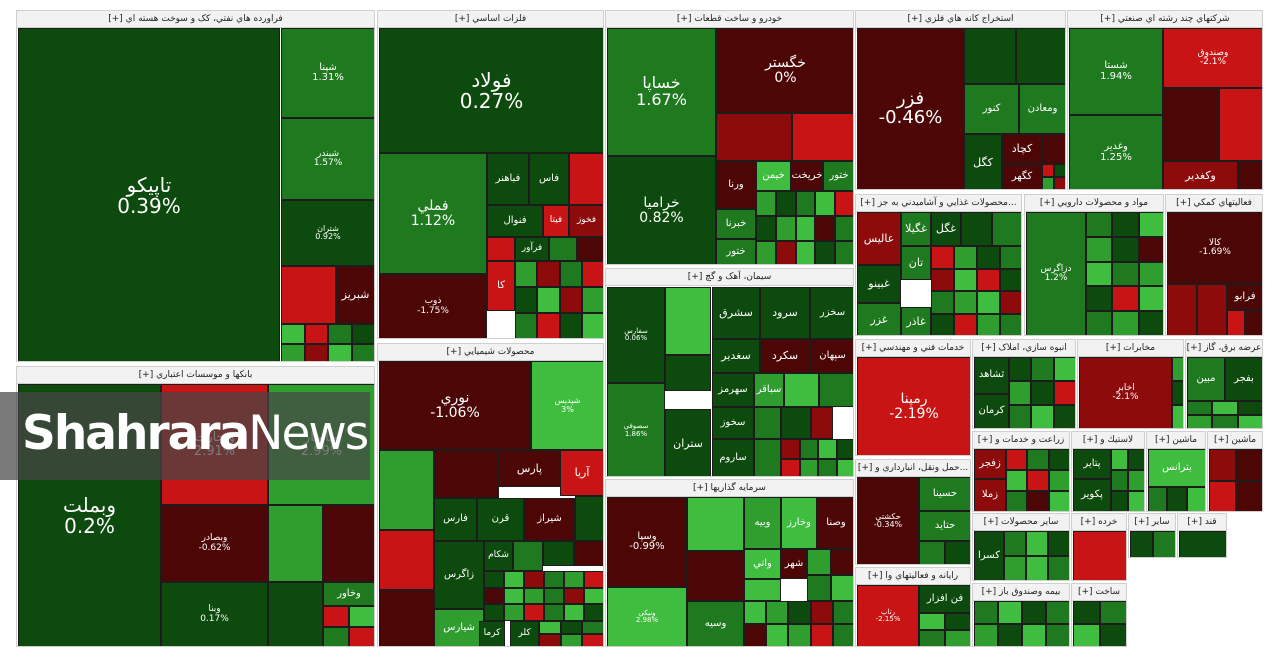 The height and width of the screenshot is (661, 1280). What do you see at coordinates (661, 210) in the screenshot?
I see `stock-tile: خراميا 0.82%` at bounding box center [661, 210].